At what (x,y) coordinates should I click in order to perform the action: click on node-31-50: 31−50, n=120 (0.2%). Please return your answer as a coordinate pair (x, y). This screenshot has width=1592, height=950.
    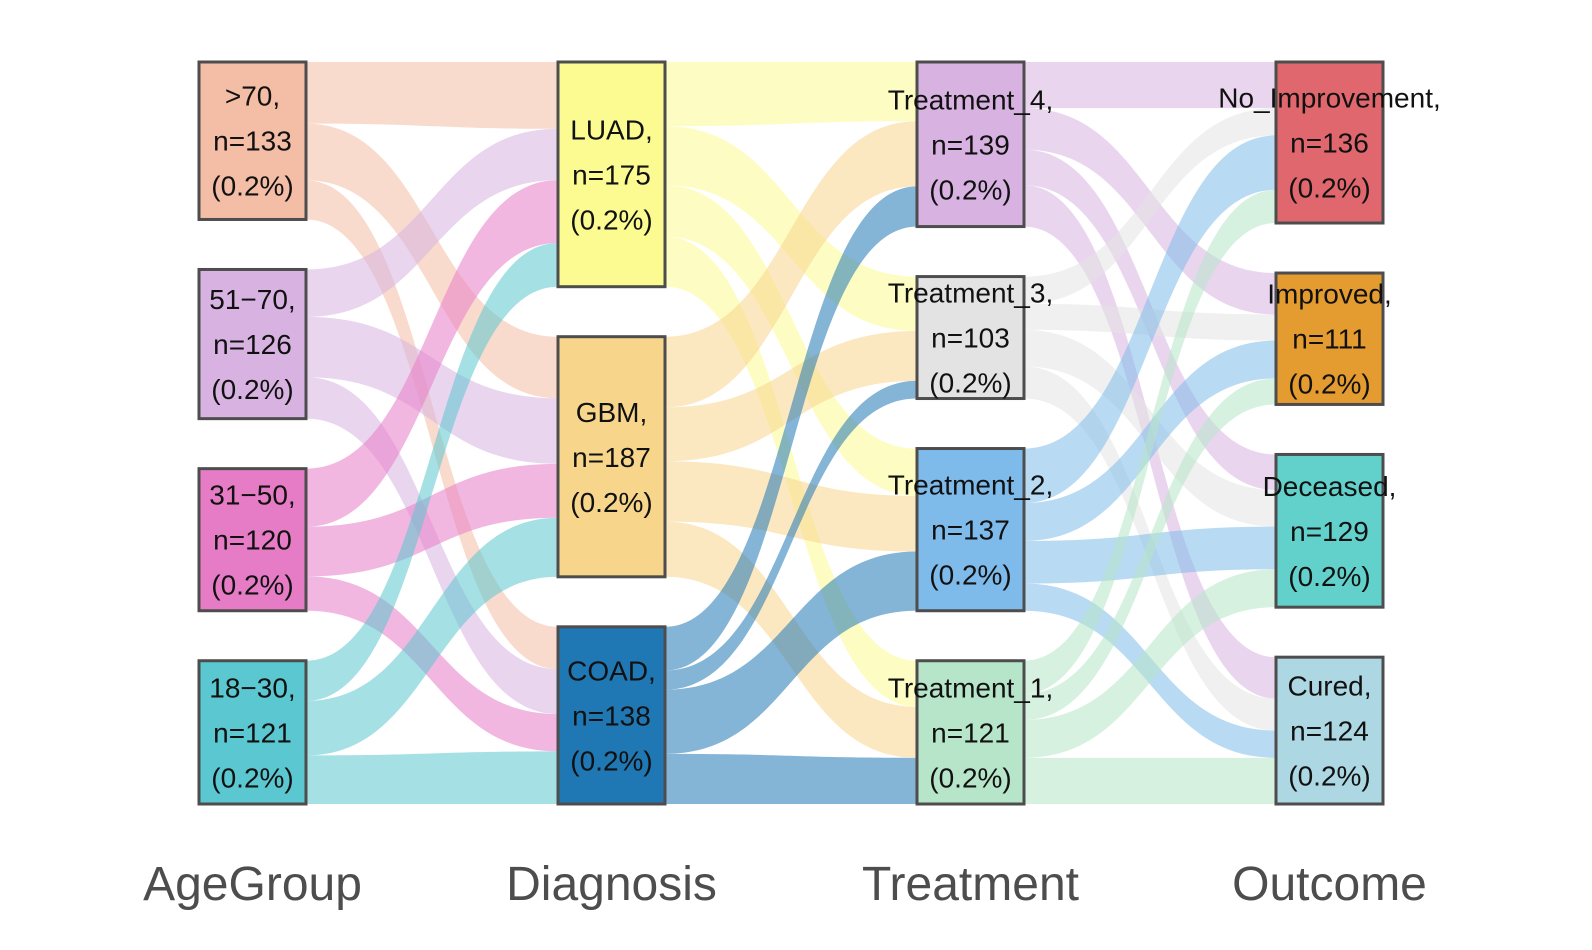
    Looking at the image, I should click on (252, 540).